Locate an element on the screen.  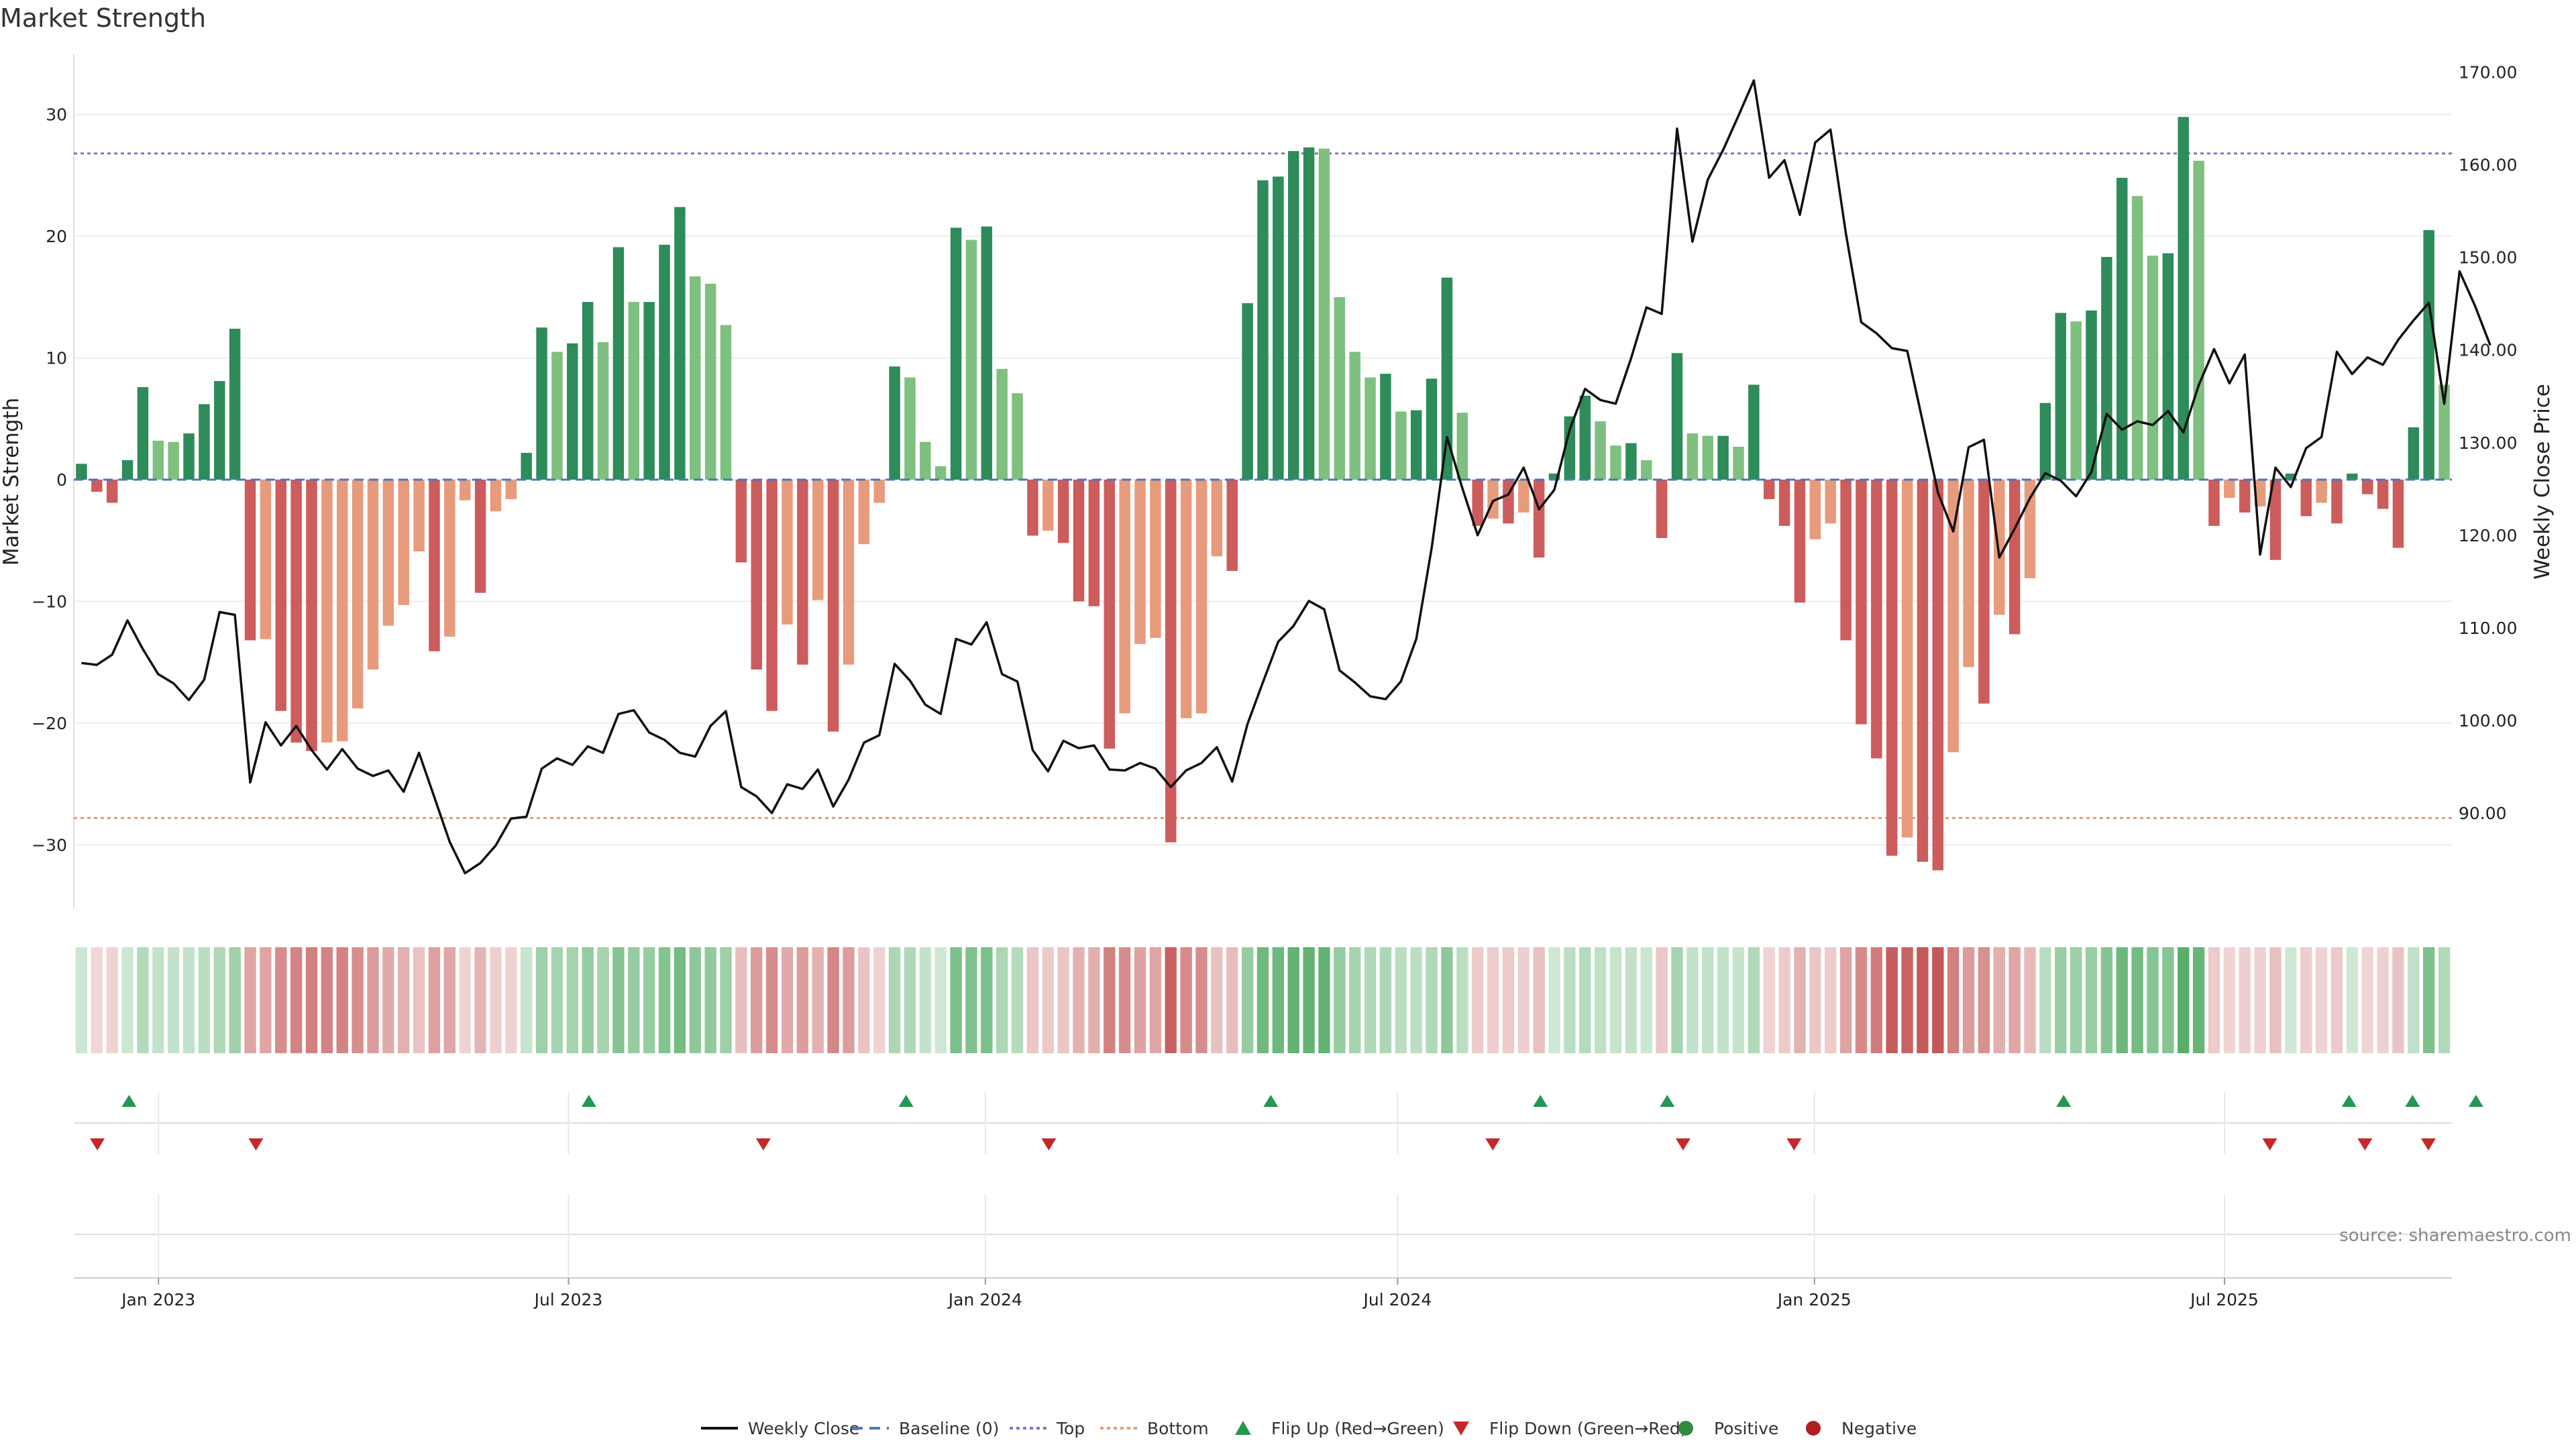
x-tick-label: Jan 2024 is located at coordinates (984, 1299).